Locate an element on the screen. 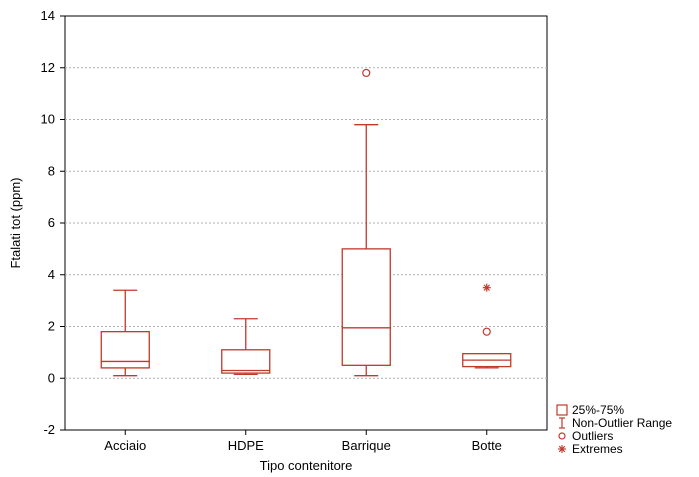  box-acciaio is located at coordinates (125, 333).